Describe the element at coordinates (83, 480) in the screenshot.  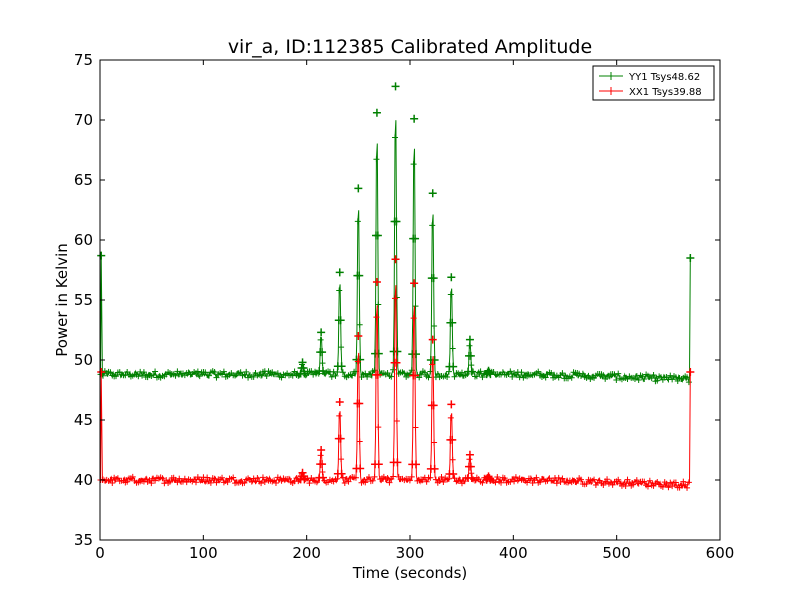
I see `y-tick-label: 40` at that location.